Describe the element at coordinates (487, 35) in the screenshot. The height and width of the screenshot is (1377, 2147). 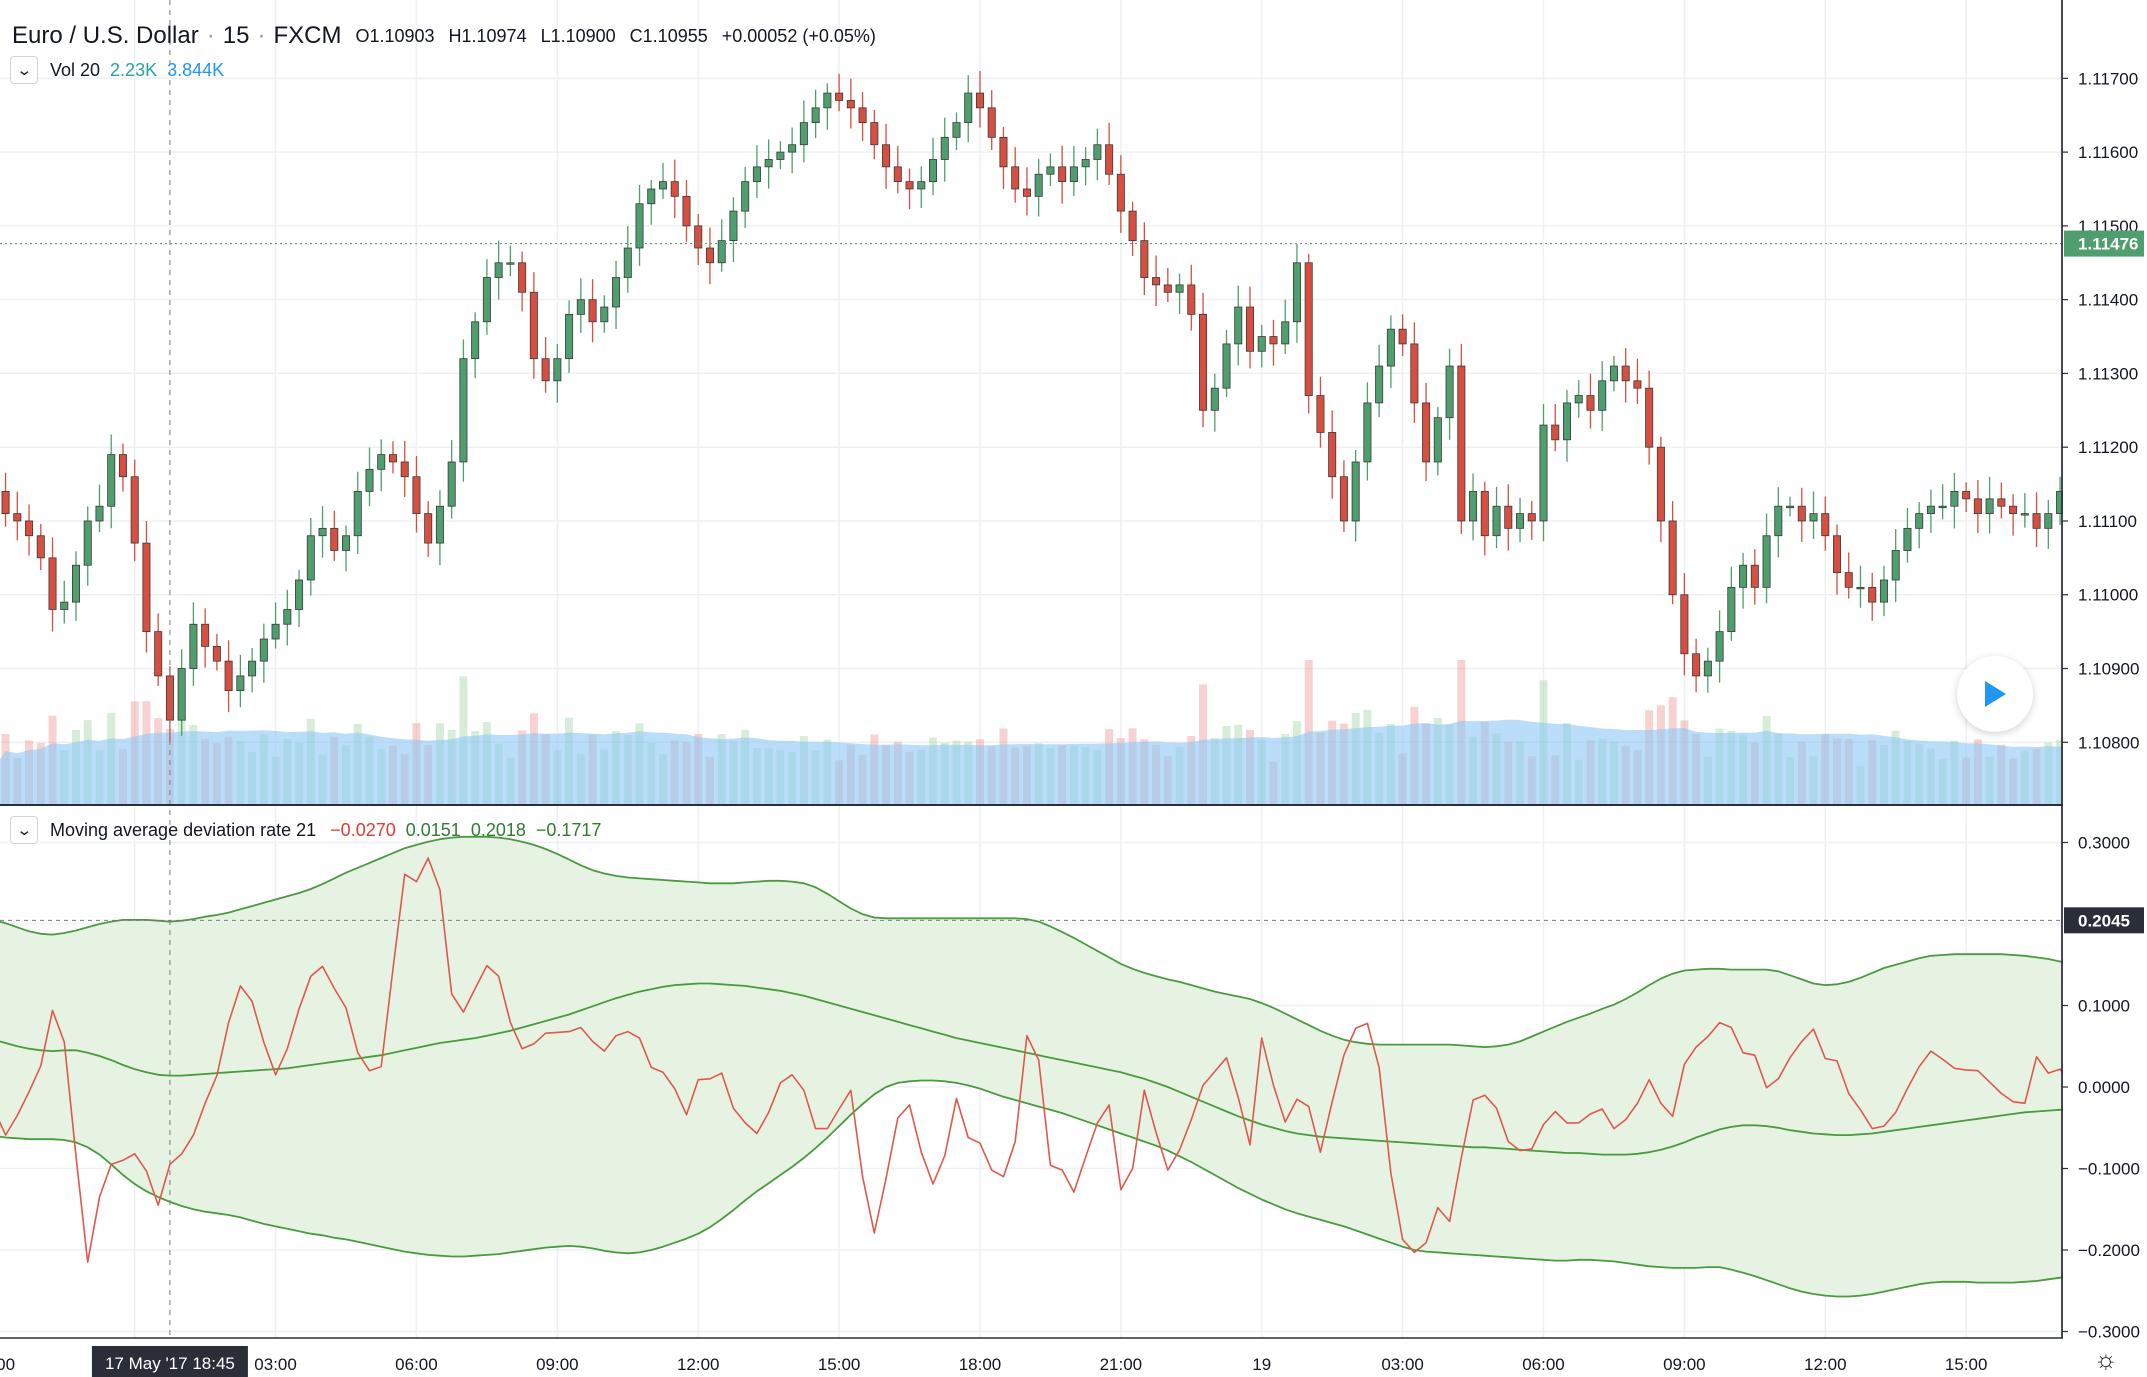
I see `high-value: H1.10974` at that location.